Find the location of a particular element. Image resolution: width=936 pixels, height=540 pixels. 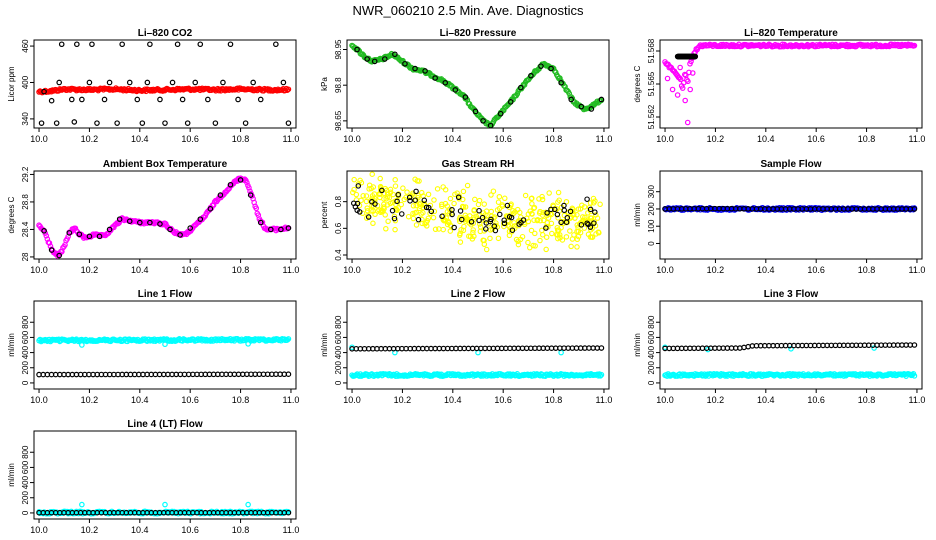

panel-title: Ambient Box Temperature is located at coordinates (165, 164).